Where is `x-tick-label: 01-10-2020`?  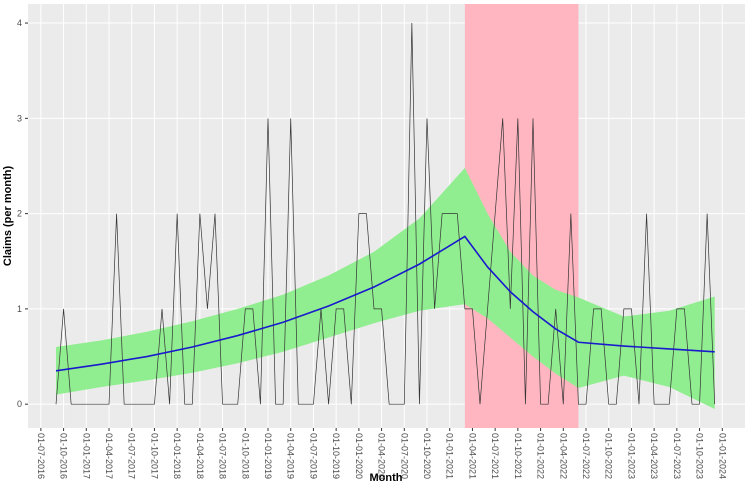 x-tick-label: 01-10-2020 is located at coordinates (427, 456).